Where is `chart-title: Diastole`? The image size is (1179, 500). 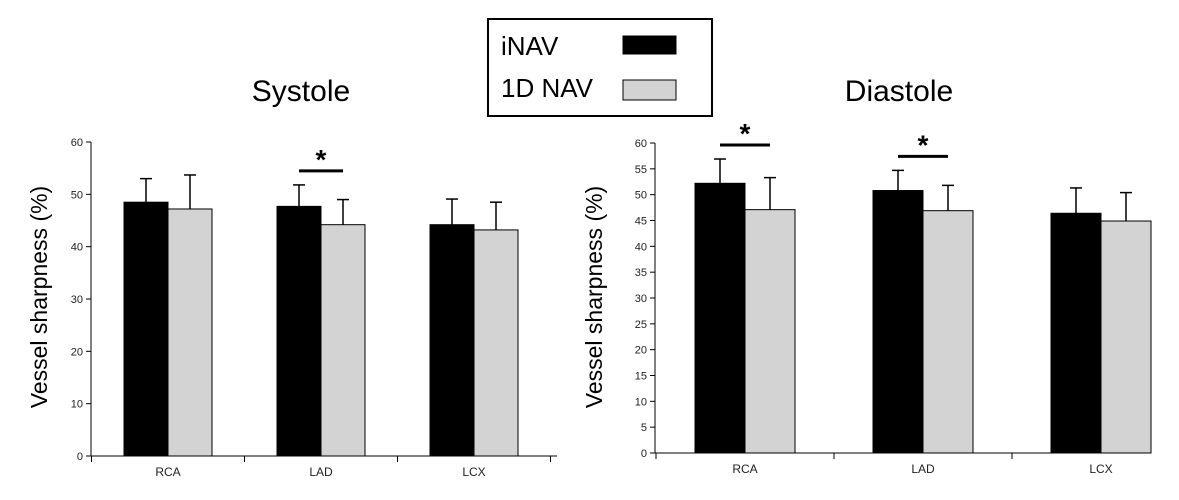 chart-title: Diastole is located at coordinates (899, 91).